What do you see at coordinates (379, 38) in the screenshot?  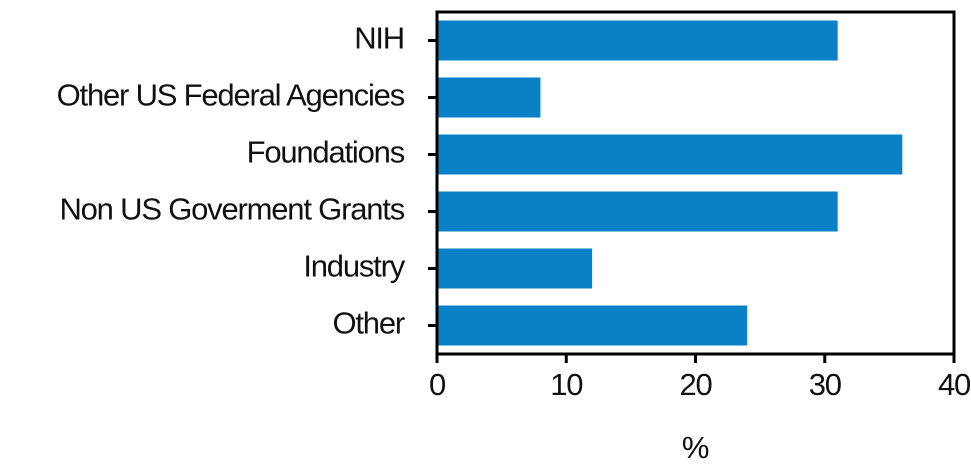 I see `y-tick-label: NIH` at bounding box center [379, 38].